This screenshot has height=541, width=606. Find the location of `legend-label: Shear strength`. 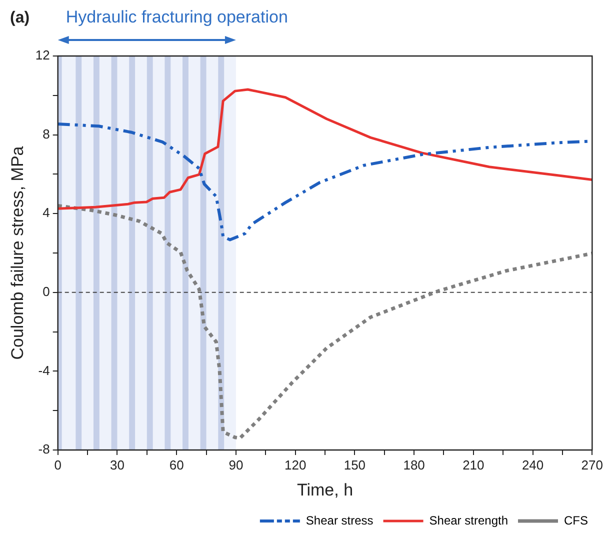

legend-label: Shear strength is located at coordinates (468, 520).